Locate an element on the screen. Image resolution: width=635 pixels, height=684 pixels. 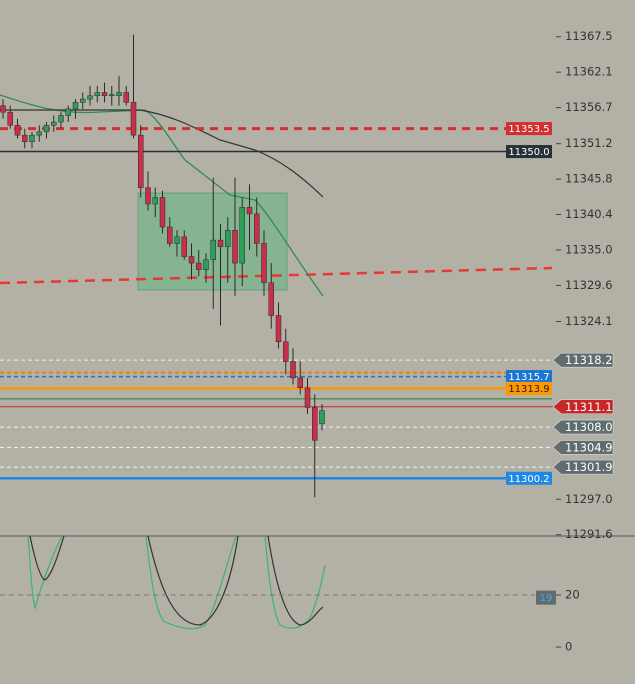
y-tick-label: 11345.8 is located at coordinates (589, 179).